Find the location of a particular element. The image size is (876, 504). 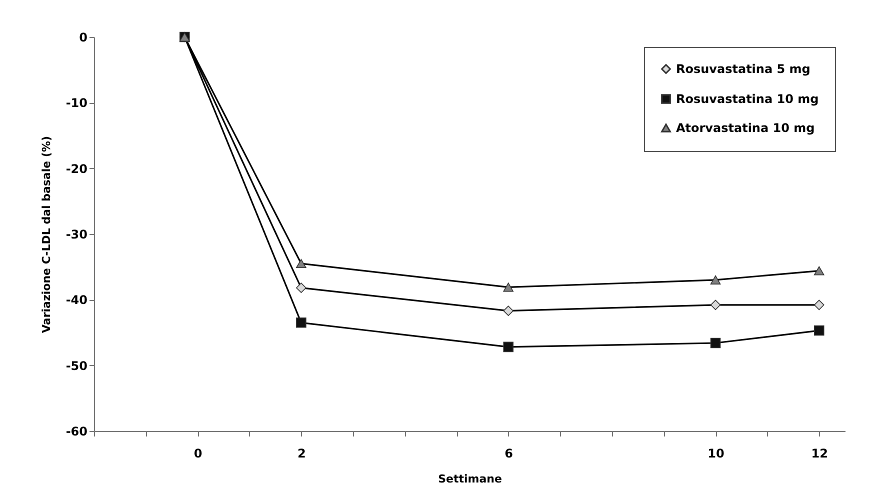

y-axis-title: Variazione C-LDL dal basale (%) is located at coordinates (46, 234).